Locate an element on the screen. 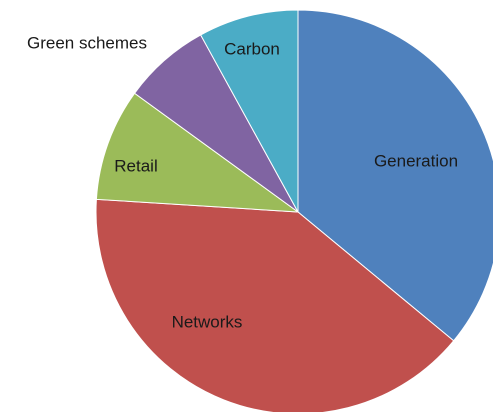 This screenshot has width=493, height=412. pie-label-networks: Networks is located at coordinates (207, 321).